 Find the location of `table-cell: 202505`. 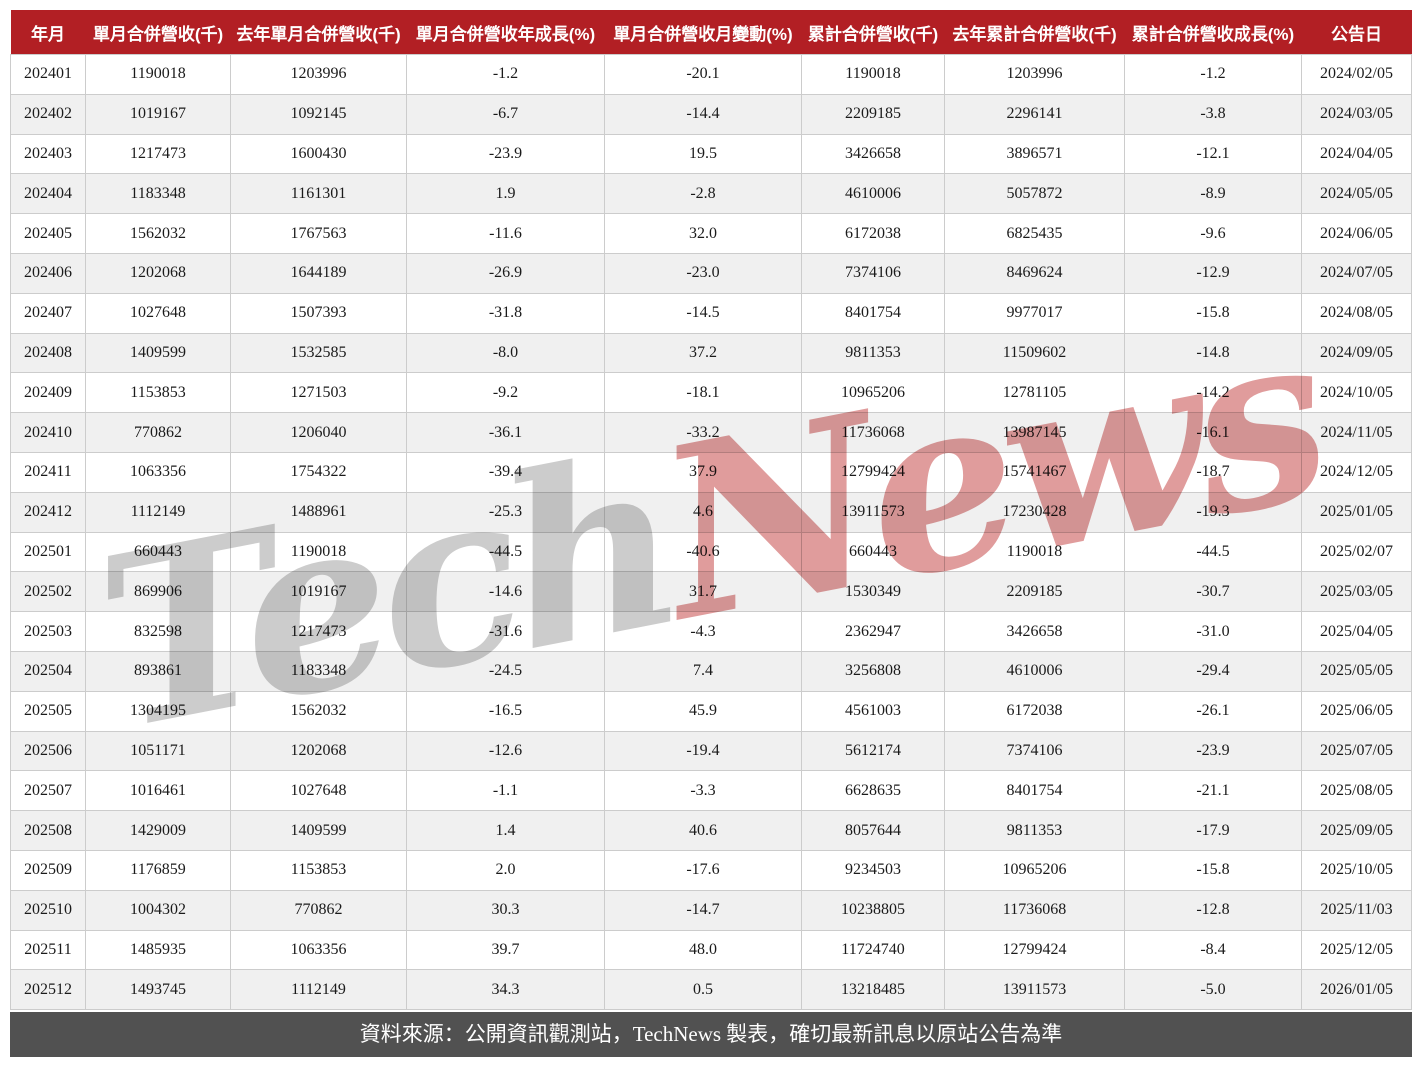

table-cell: 202505 is located at coordinates (48, 711).